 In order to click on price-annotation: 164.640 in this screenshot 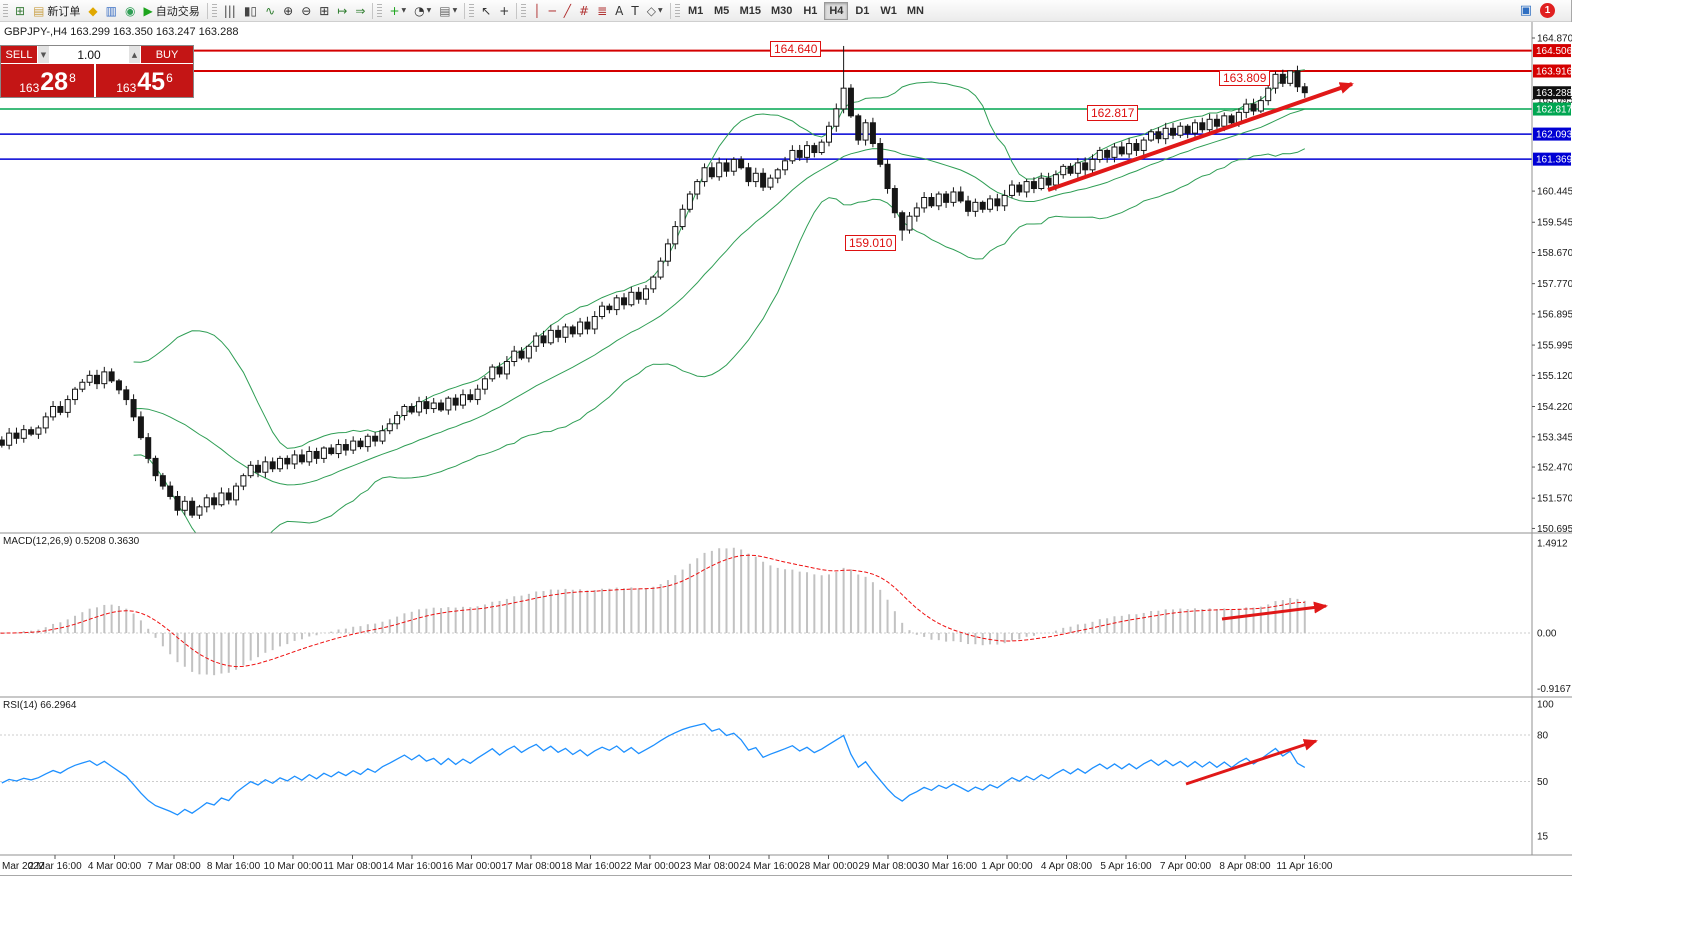, I will do `click(796, 49)`.